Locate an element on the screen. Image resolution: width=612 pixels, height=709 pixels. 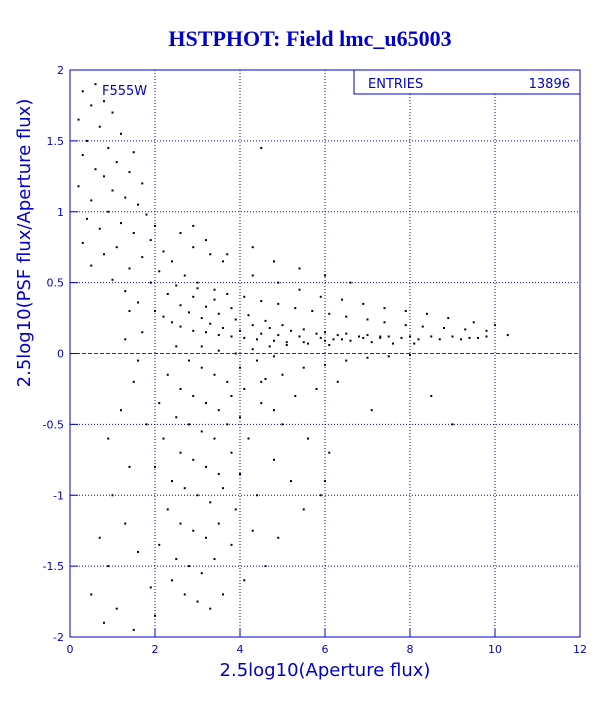
chart-title: HSTPHOT: Field lmc_u65003 is located at coordinates (309, 38).